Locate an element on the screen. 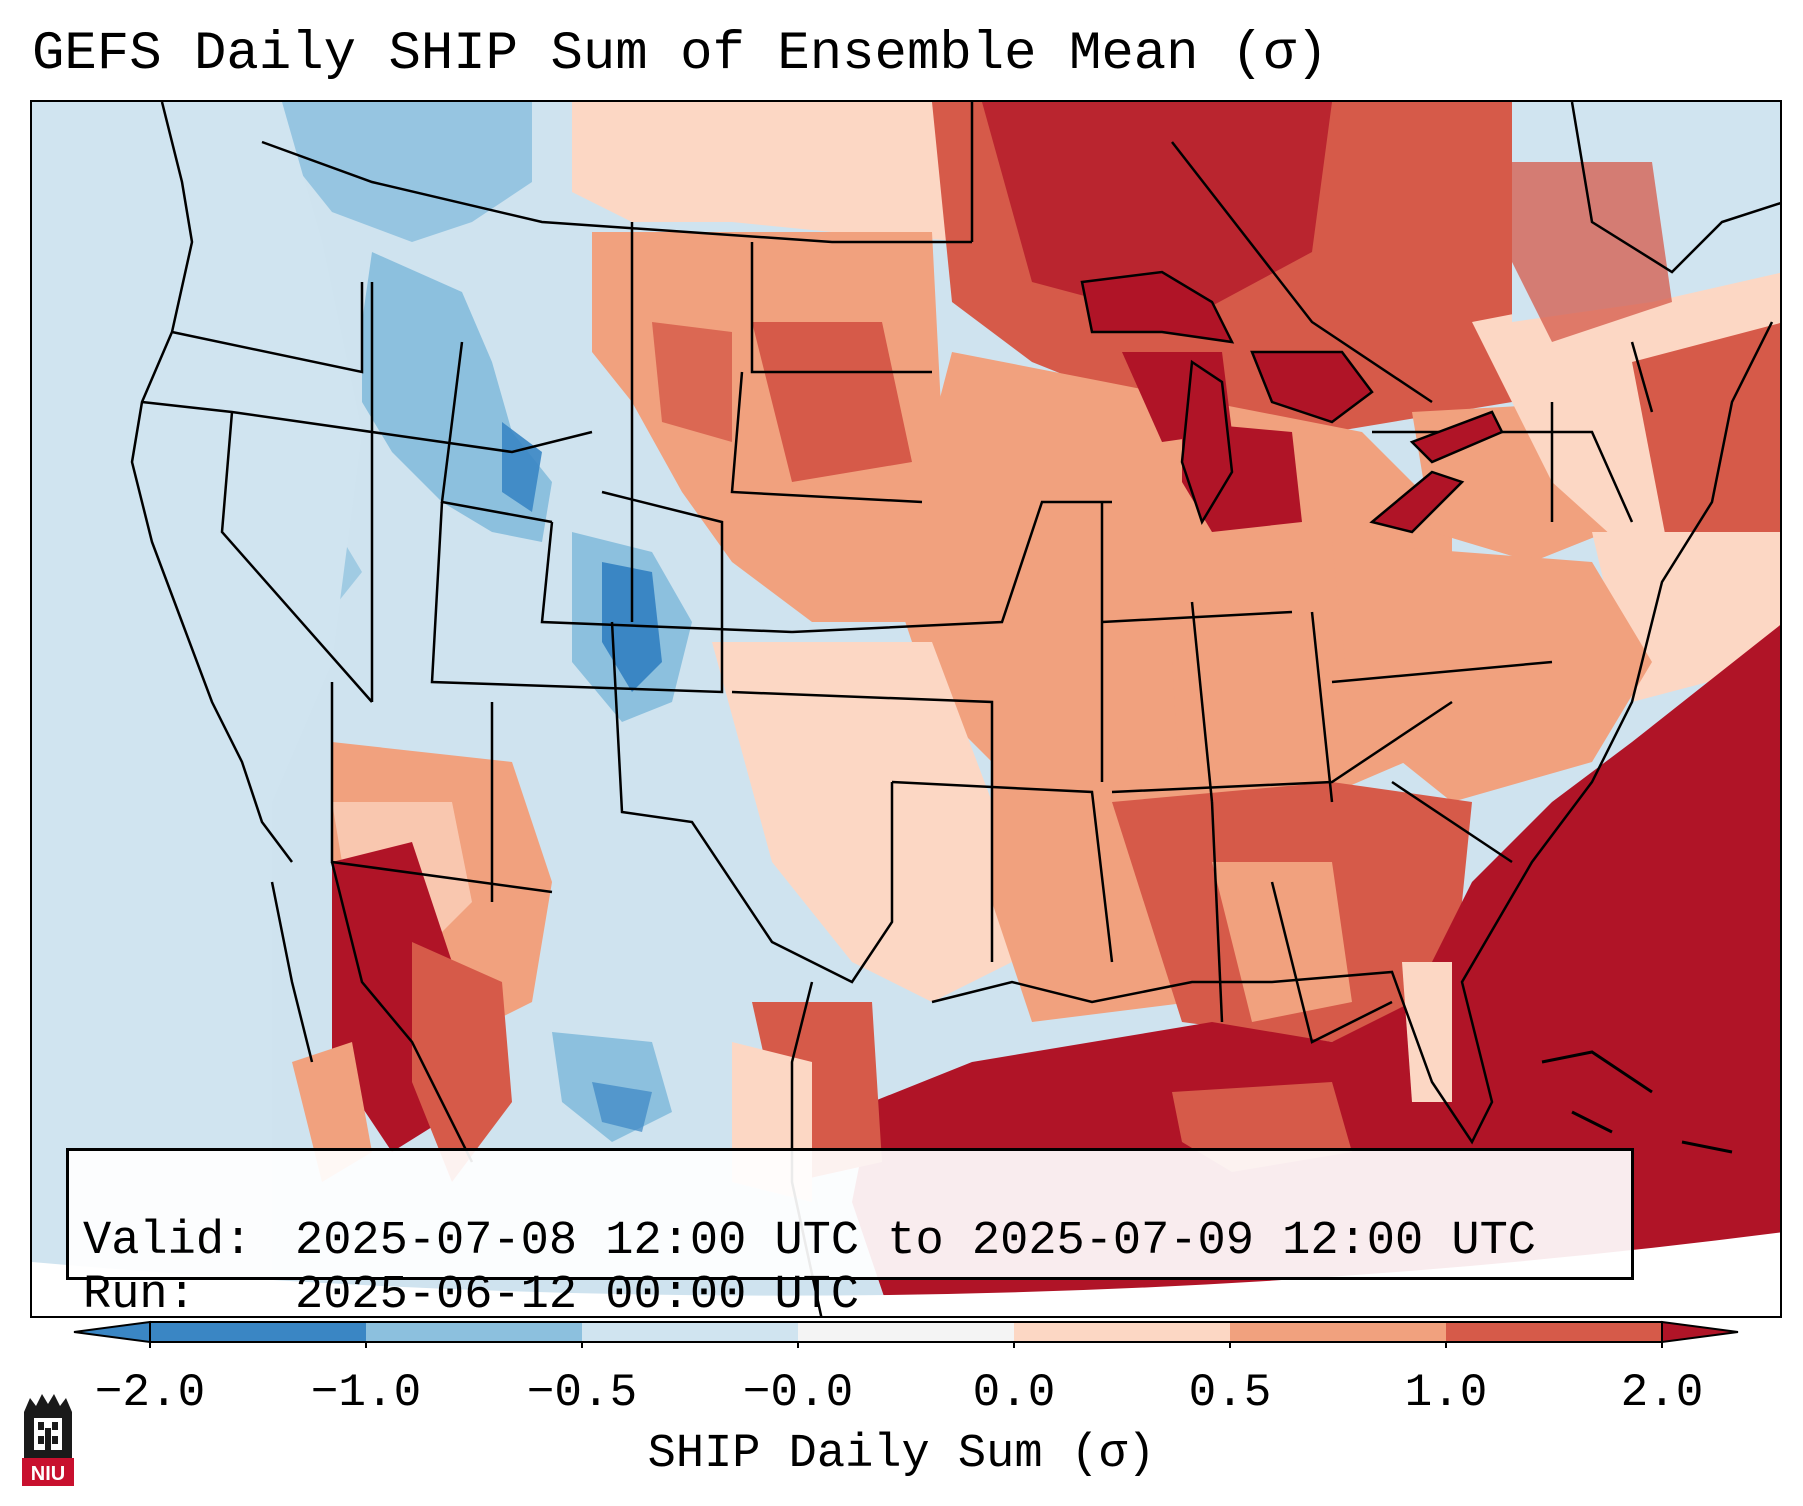  tick-label-2: −0.5 is located at coordinates (582, 1393).